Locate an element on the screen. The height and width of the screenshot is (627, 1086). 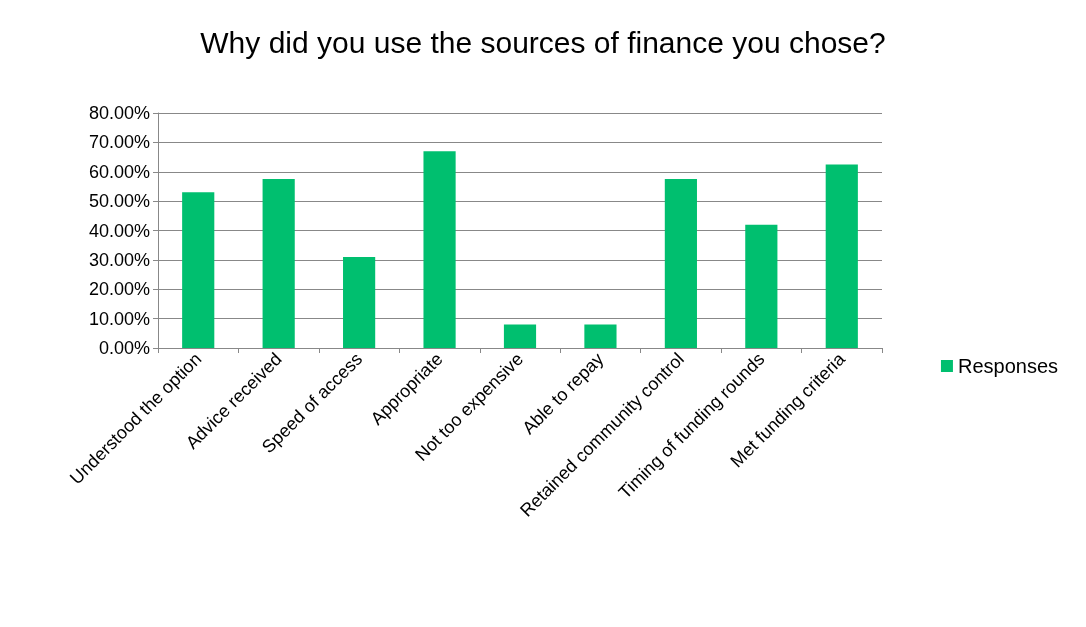
y-tick-label: 60.00% is located at coordinates (119, 171).